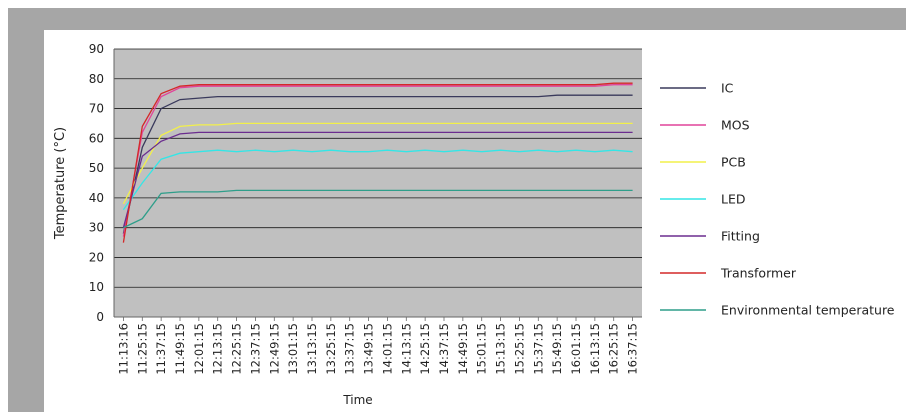 This screenshot has height=412, width=906. What do you see at coordinates (312, 349) in the screenshot?
I see `x-tick-label: 13:13:15` at bounding box center [312, 349].